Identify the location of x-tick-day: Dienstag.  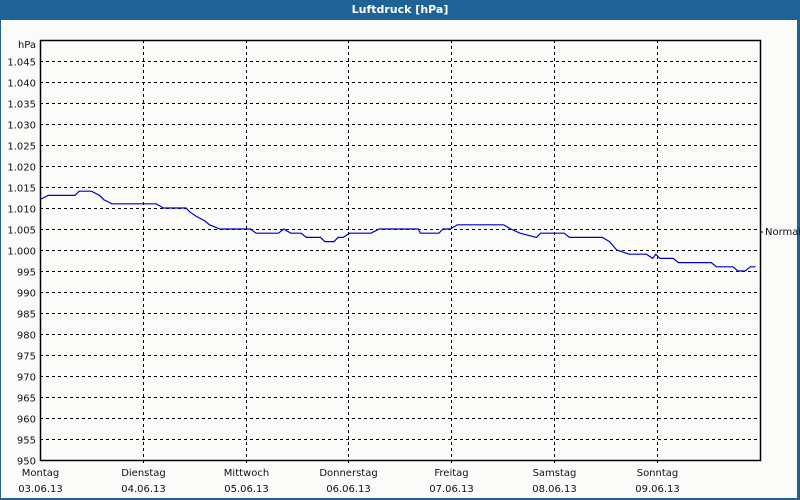
(143, 473).